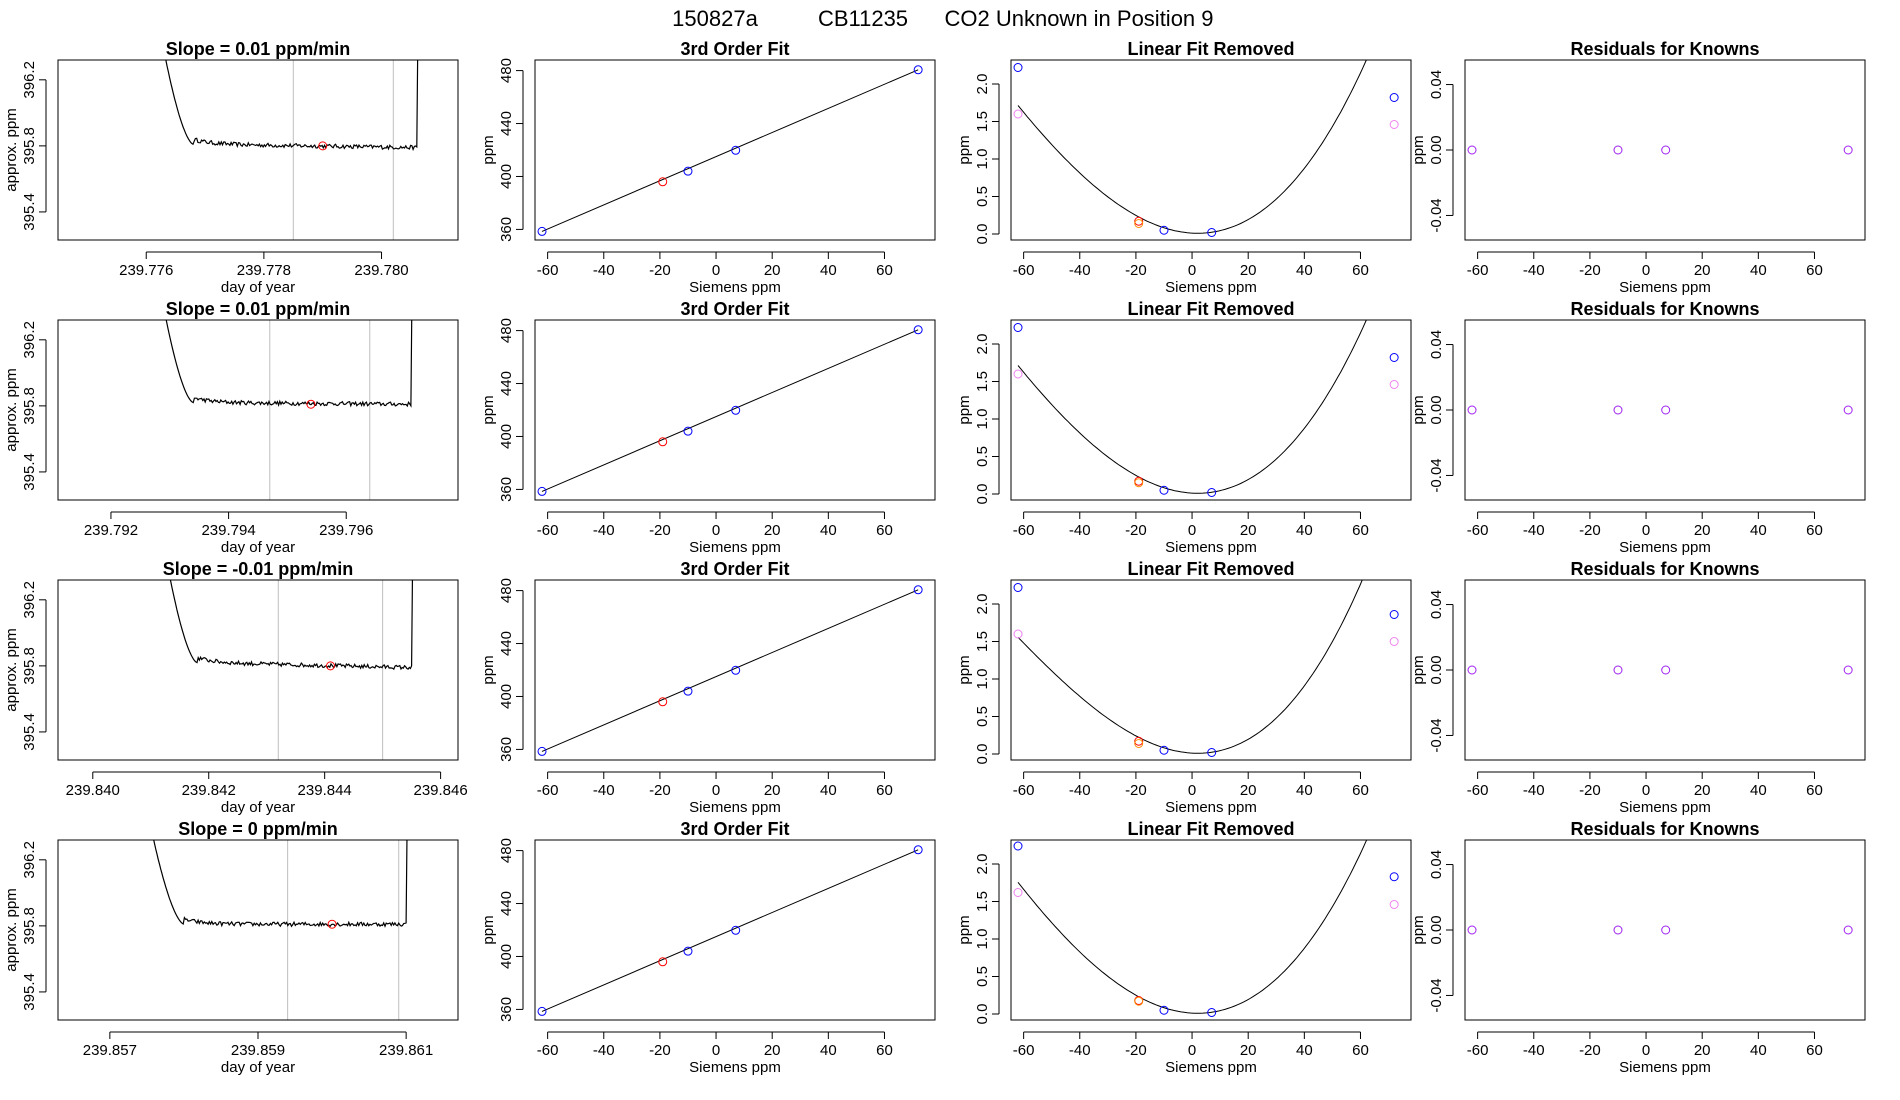 The height and width of the screenshot is (1100, 1900). Describe the element at coordinates (506, 1009) in the screenshot. I see `y-tick-label: 360` at that location.